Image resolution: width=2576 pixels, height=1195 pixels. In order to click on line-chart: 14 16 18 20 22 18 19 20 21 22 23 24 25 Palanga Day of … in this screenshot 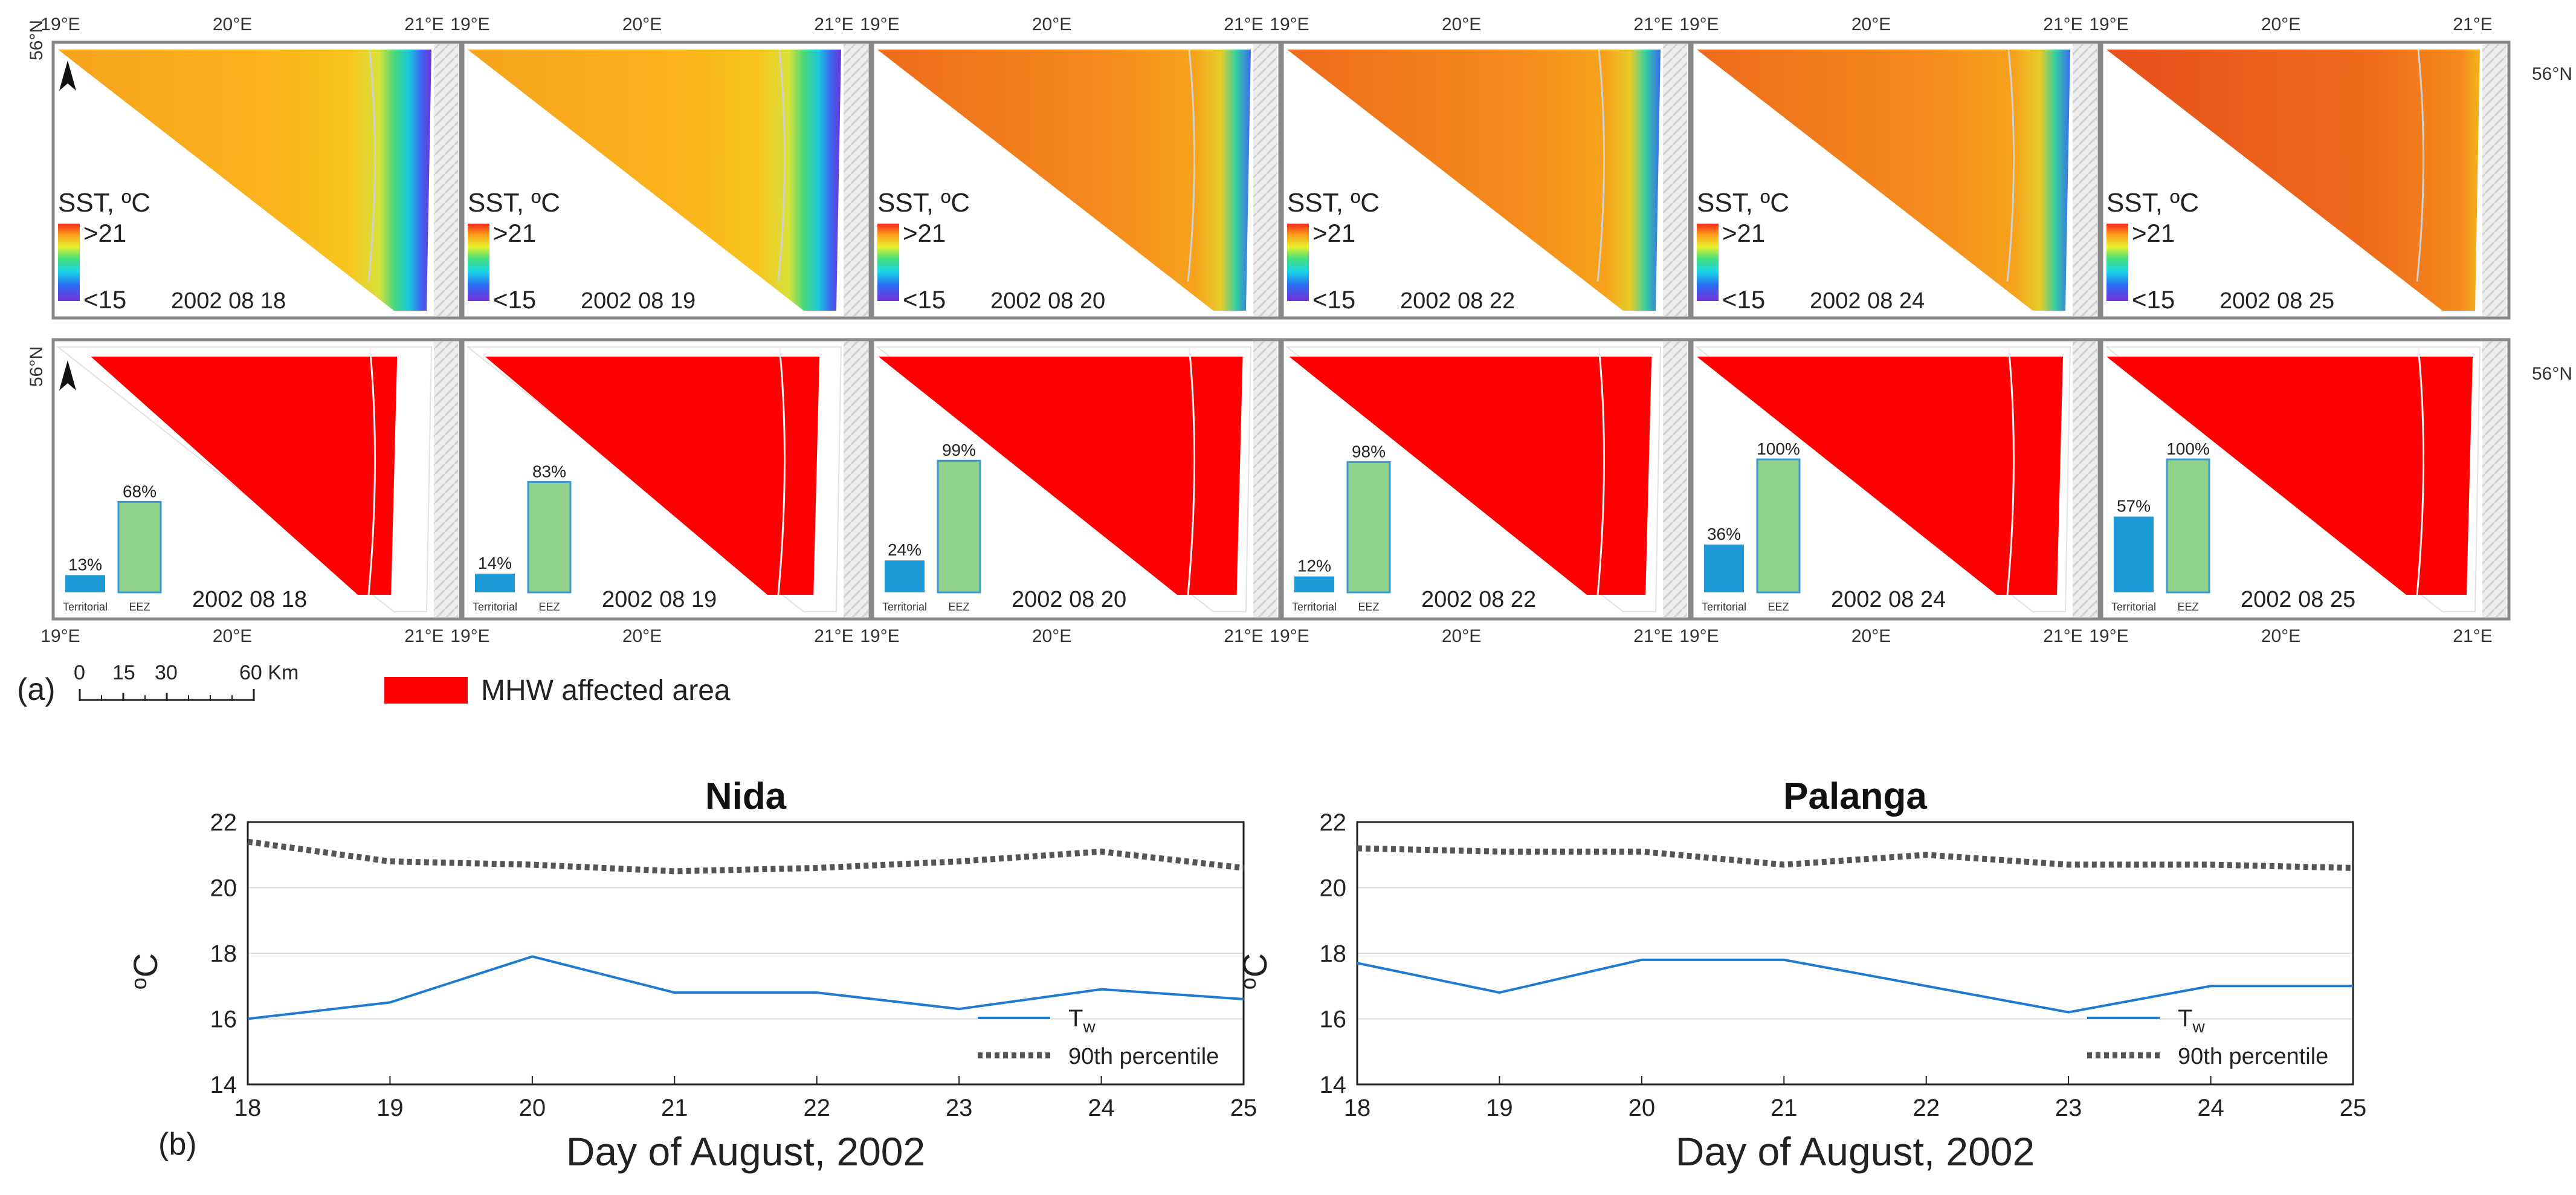, I will do `click(1801, 975)`.